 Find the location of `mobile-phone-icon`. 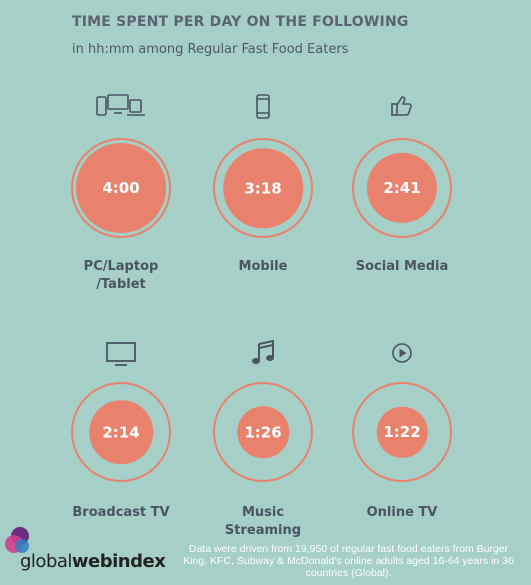

mobile-phone-icon is located at coordinates (263, 109).